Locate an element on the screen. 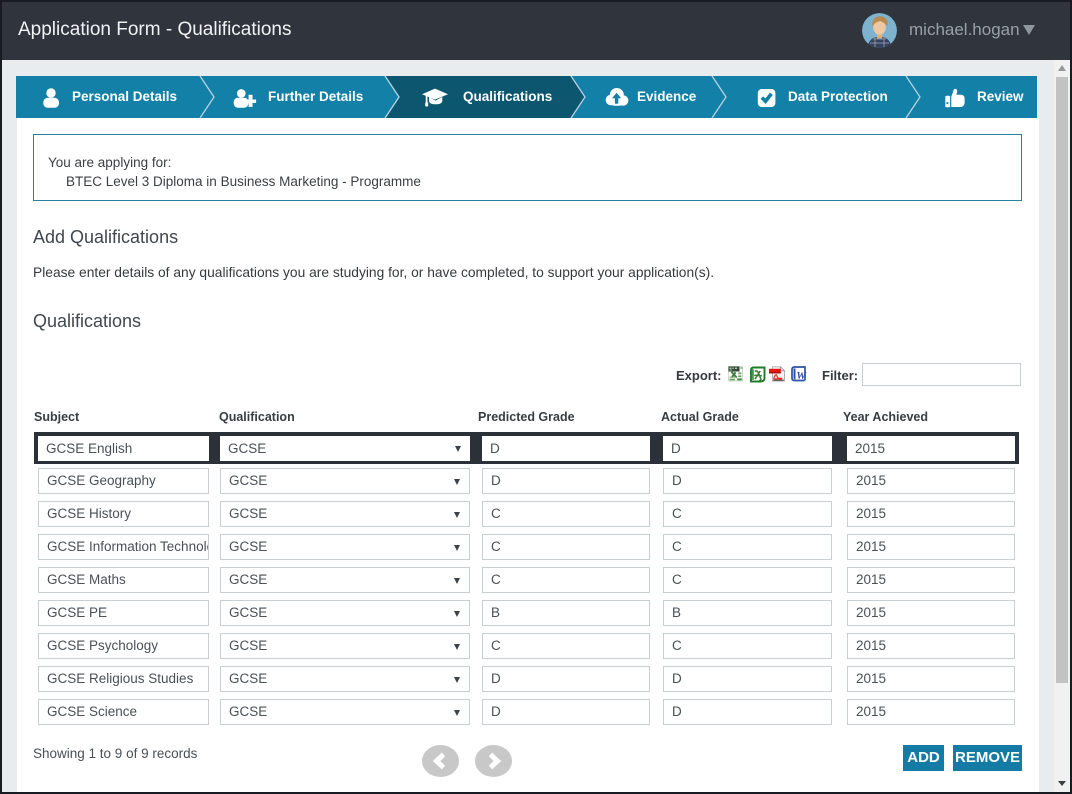  svg-text: W is located at coordinates (801, 376).